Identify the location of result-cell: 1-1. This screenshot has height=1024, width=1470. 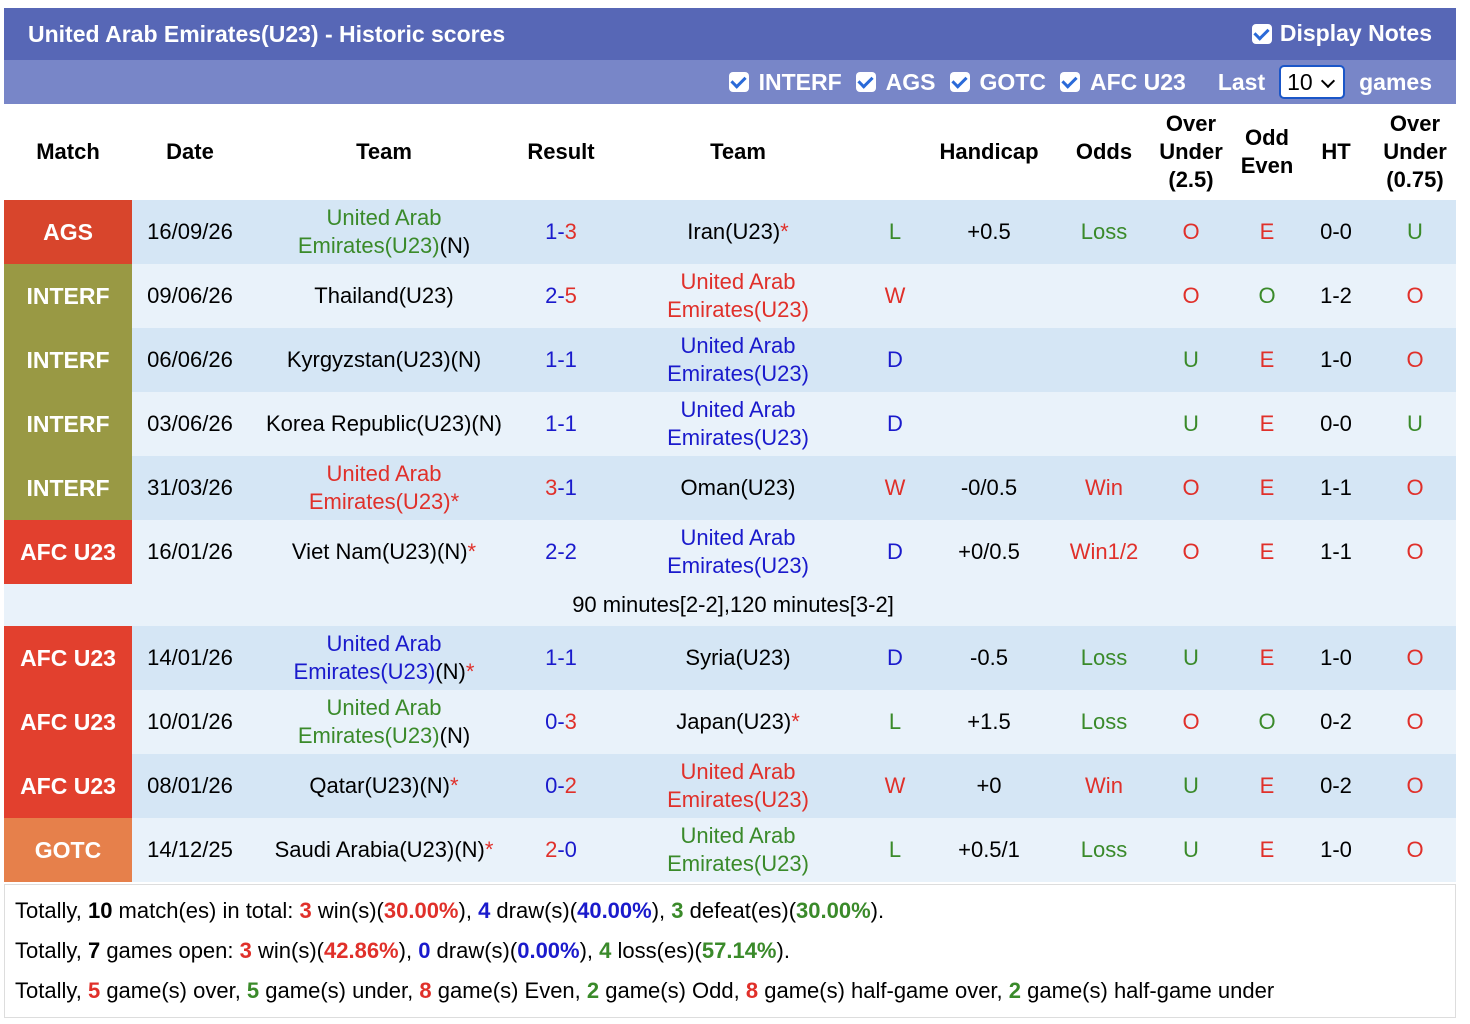
(561, 360).